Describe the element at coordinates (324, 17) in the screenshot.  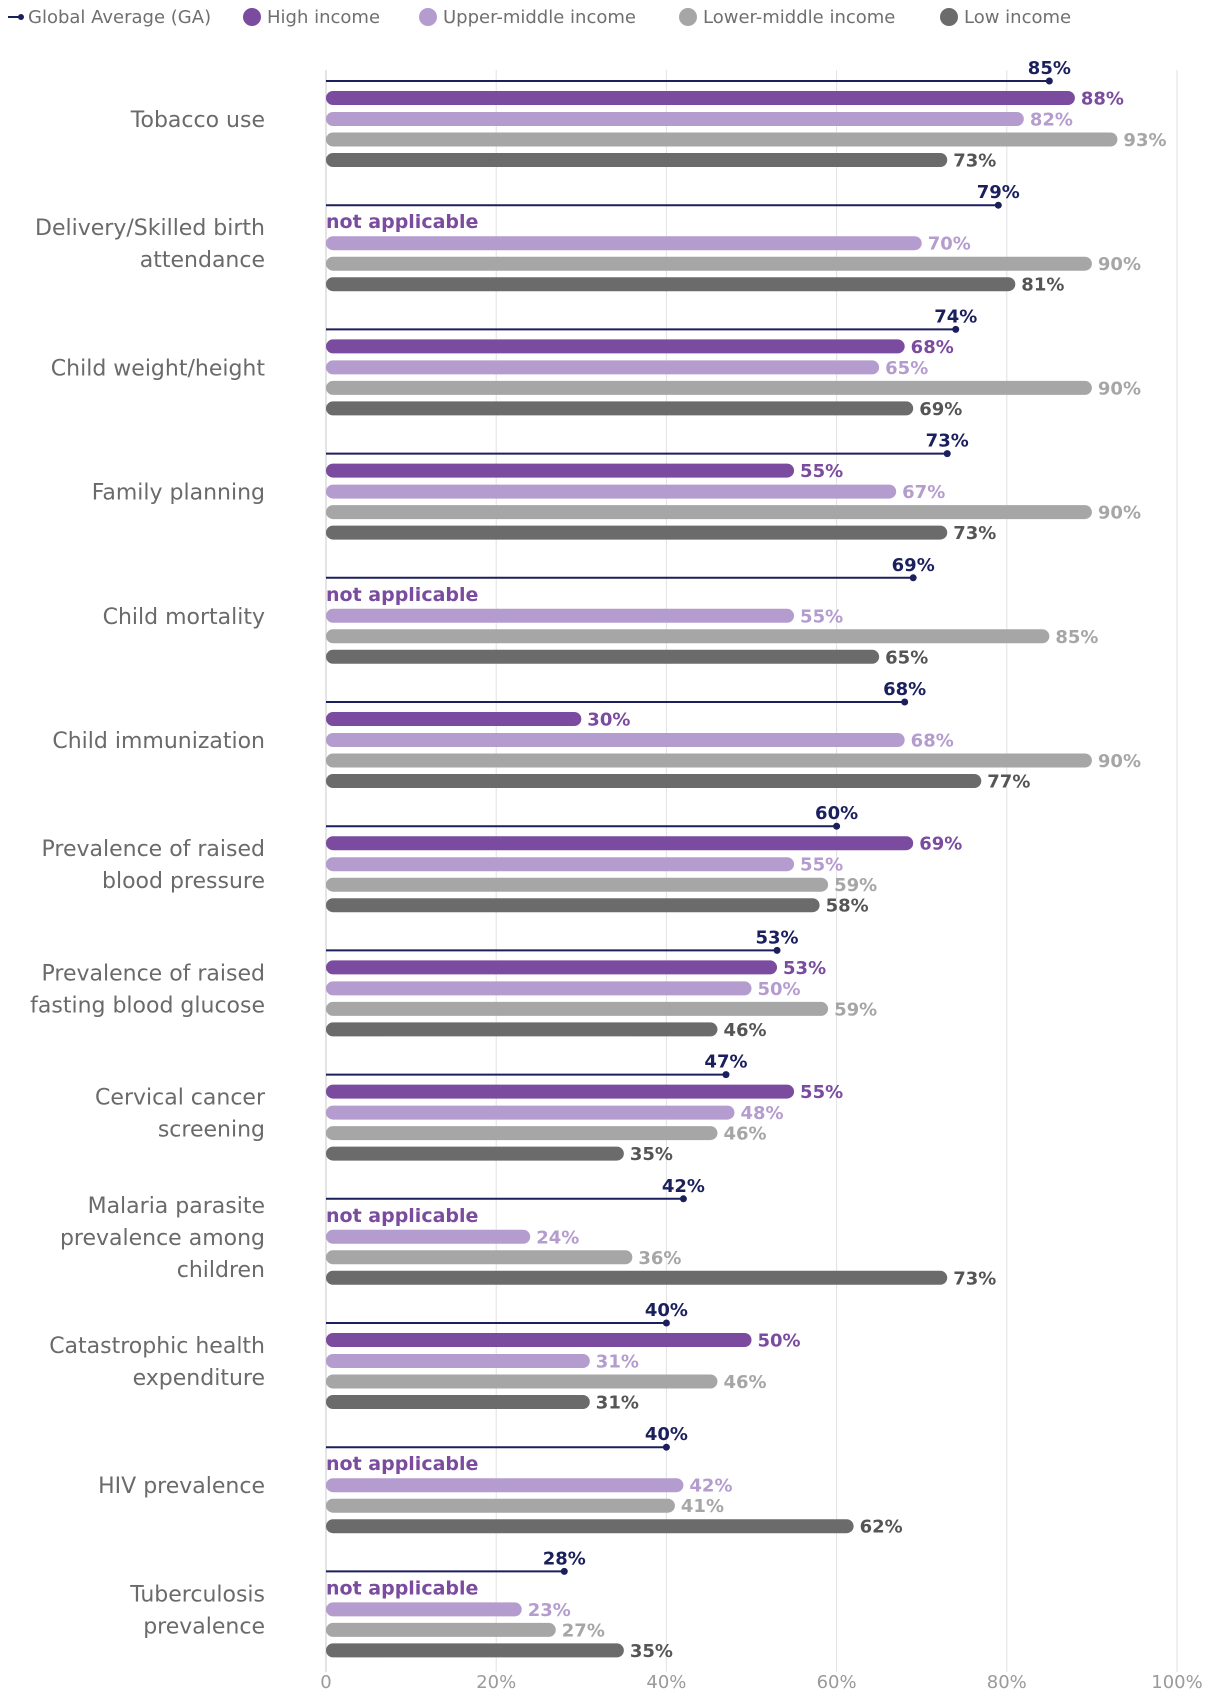
I see `legend-label-high-income: High income` at that location.